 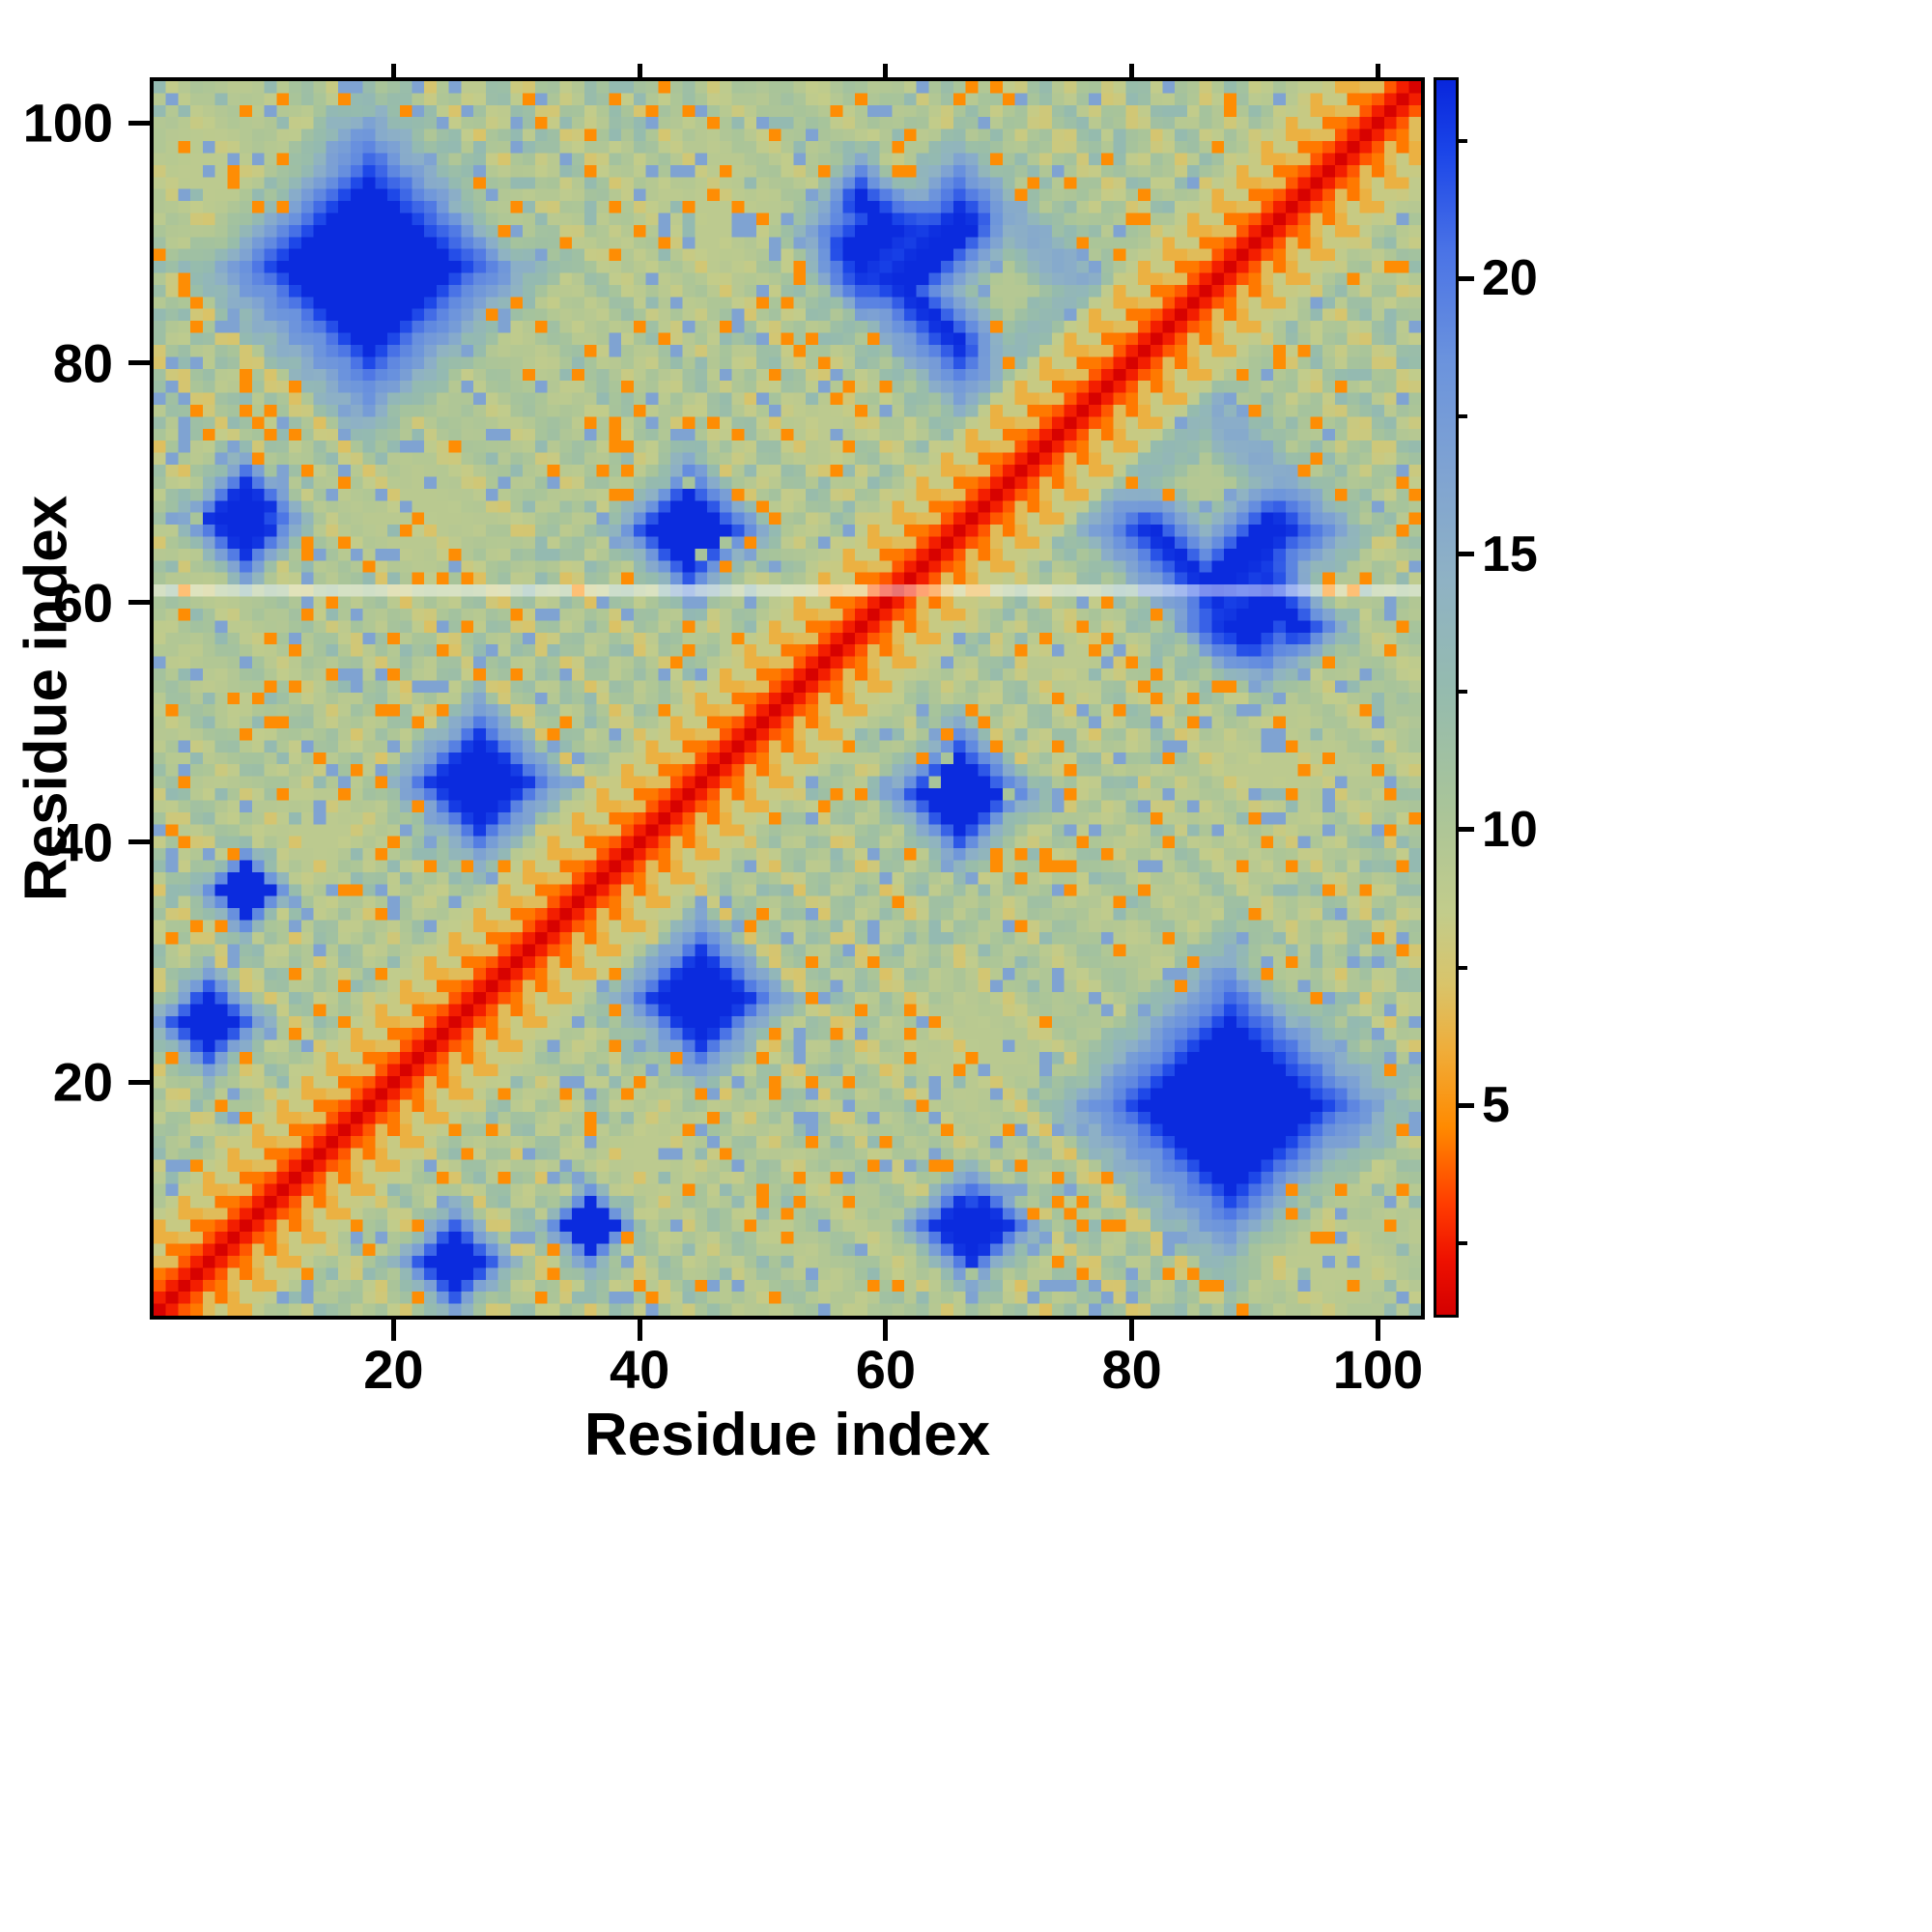 What do you see at coordinates (67, 123) in the screenshot?
I see `y-tick-label: 100` at bounding box center [67, 123].